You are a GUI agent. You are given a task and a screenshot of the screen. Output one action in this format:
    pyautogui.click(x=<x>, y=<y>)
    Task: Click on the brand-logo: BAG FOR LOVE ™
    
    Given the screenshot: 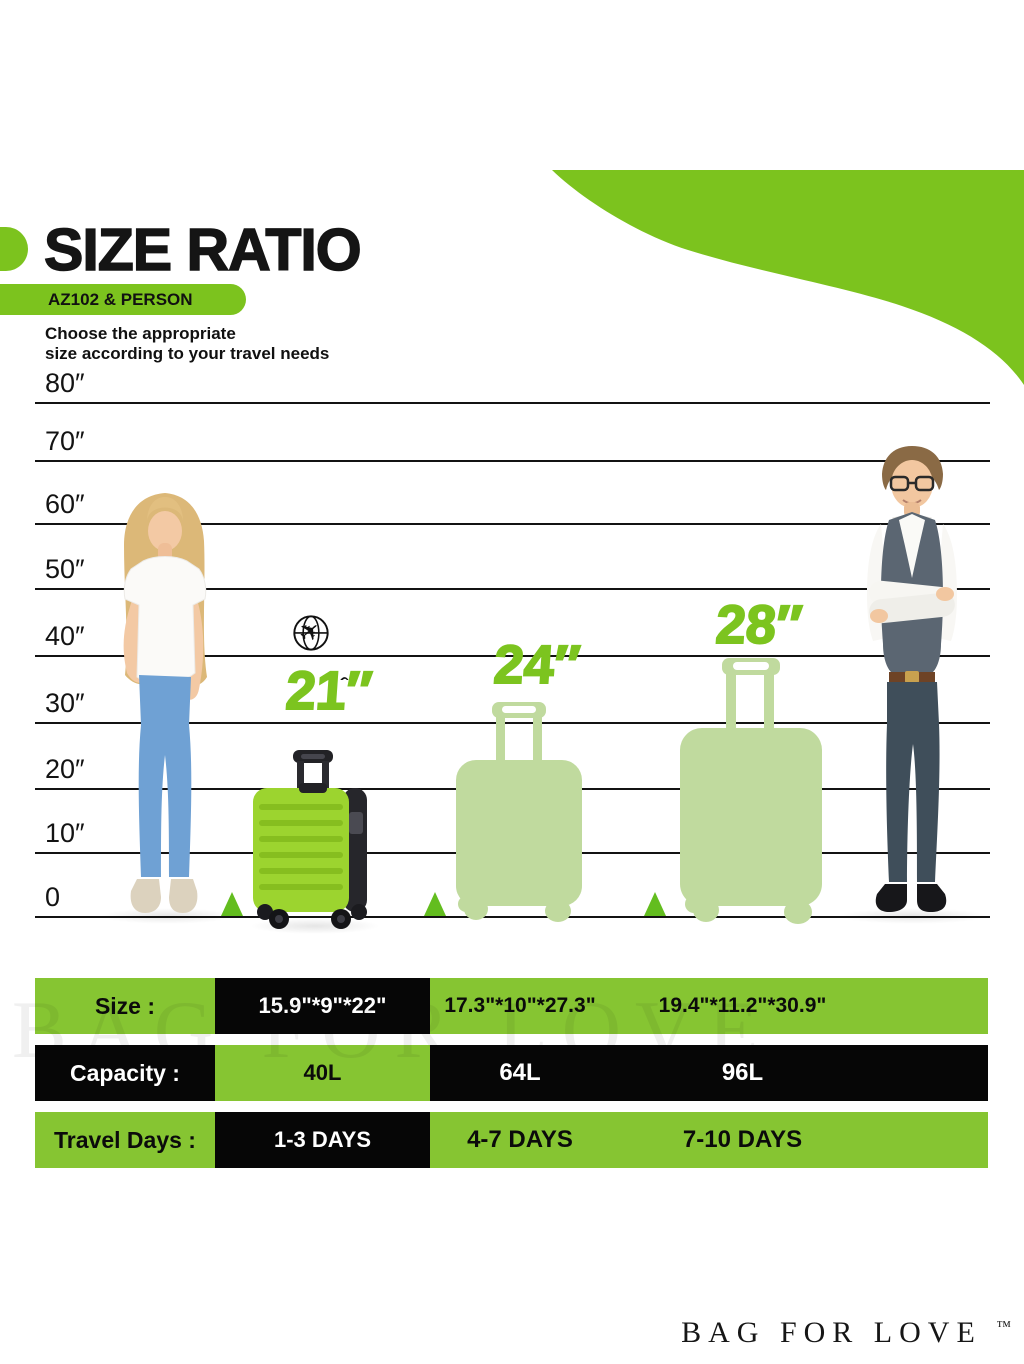 What is the action you would take?
    pyautogui.click(x=846, y=1333)
    